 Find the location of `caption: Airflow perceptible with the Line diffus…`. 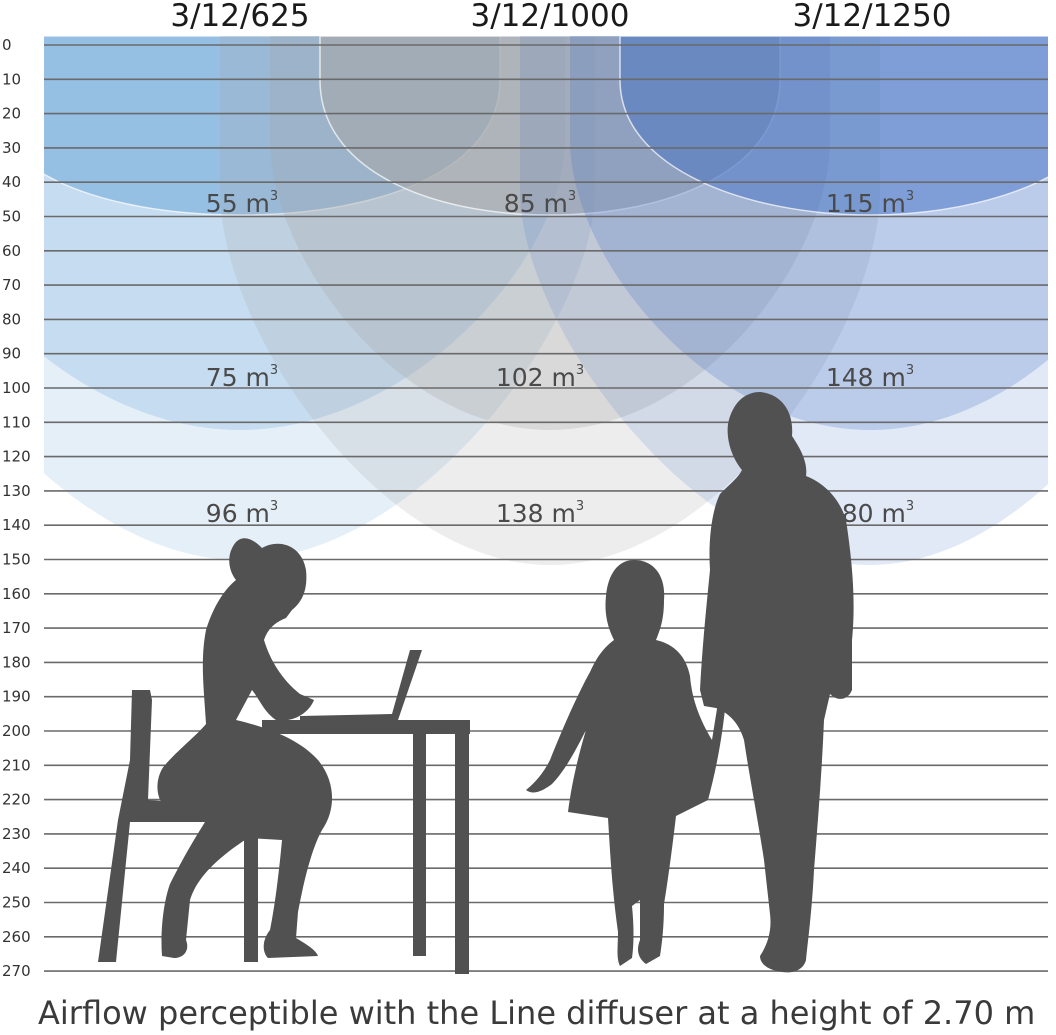

caption: Airflow perceptible with the Line diffus… is located at coordinates (536, 1013).